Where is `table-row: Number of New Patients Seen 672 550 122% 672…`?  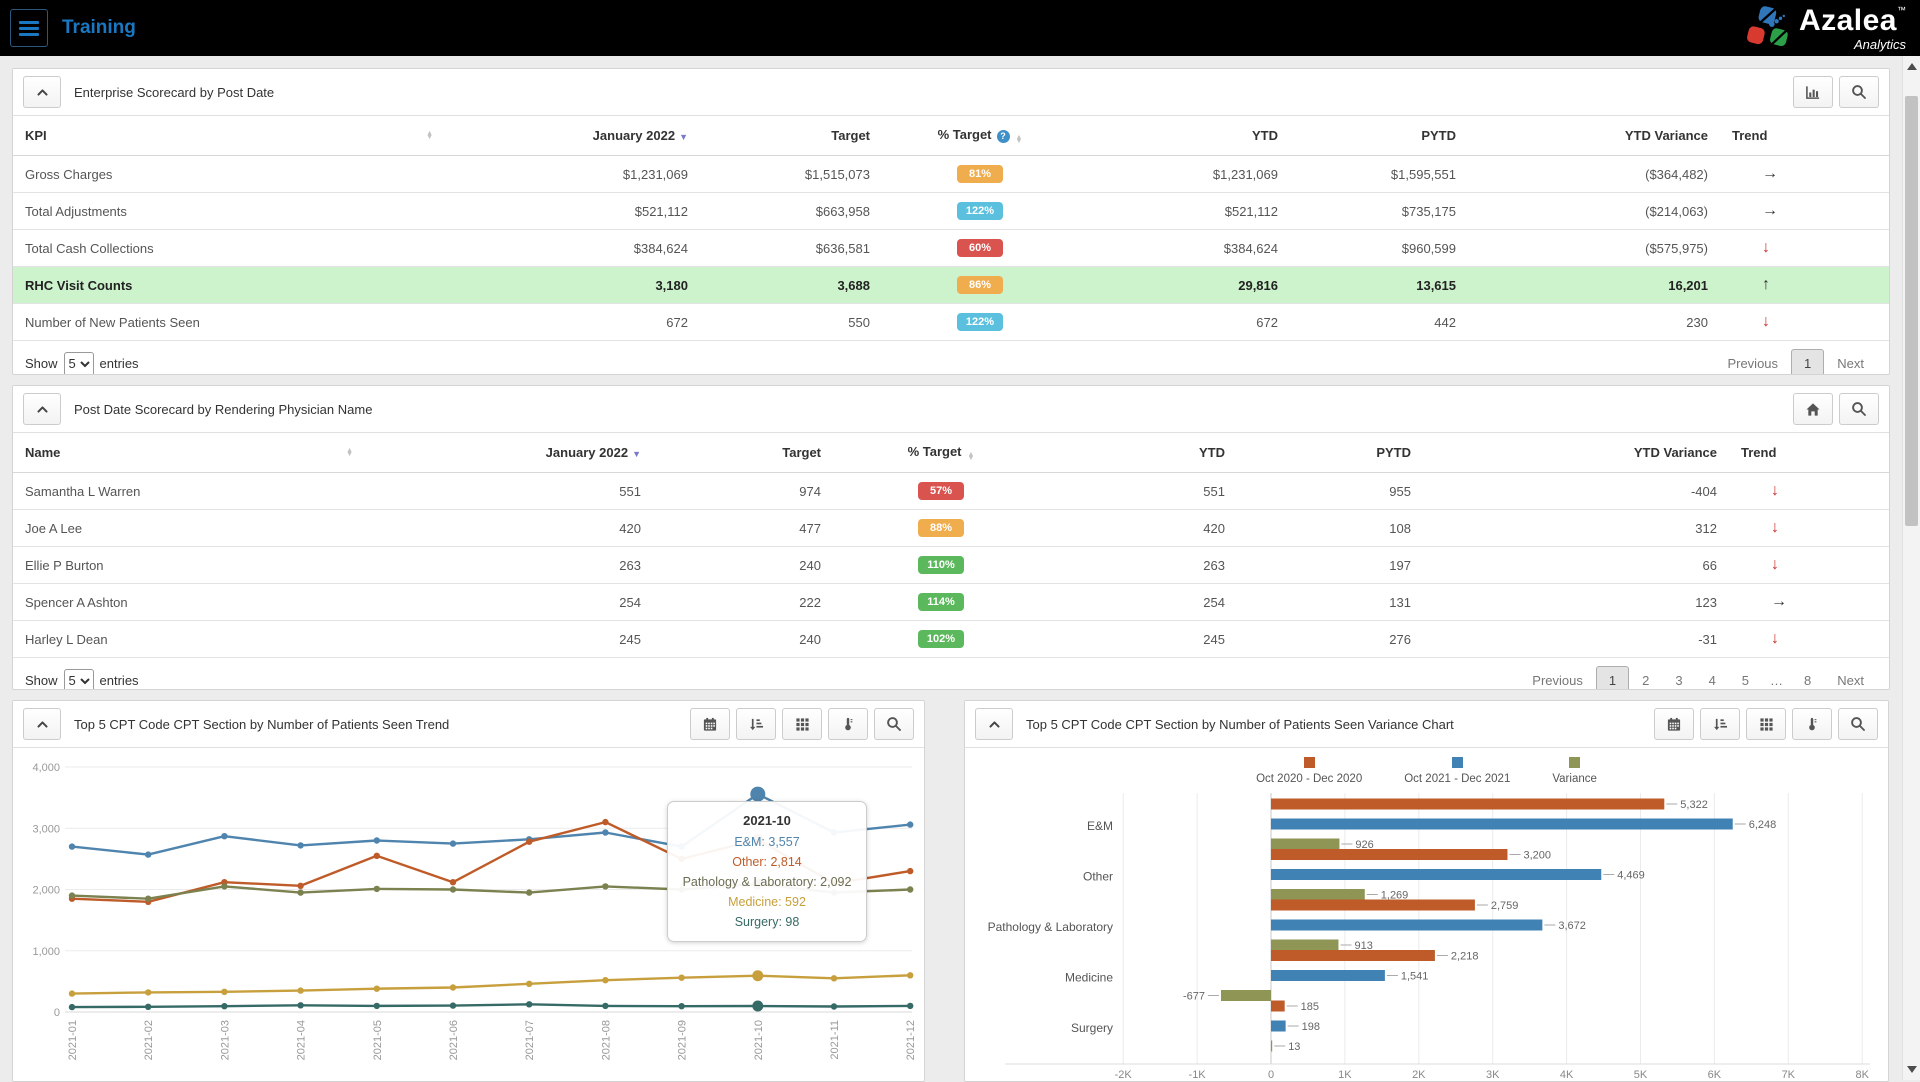
table-row: Number of New Patients Seen 672 550 122% 672… is located at coordinates (951, 321).